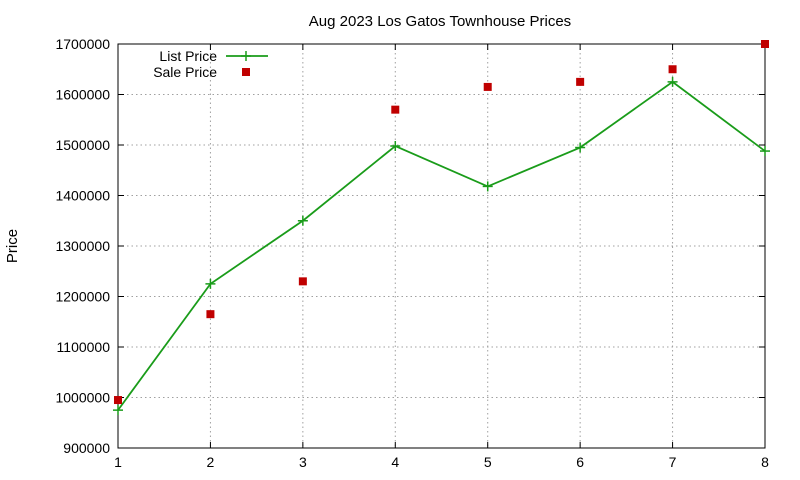 This screenshot has height=480, width=800. Describe the element at coordinates (118, 462) in the screenshot. I see `x-tick-label: 1` at that location.